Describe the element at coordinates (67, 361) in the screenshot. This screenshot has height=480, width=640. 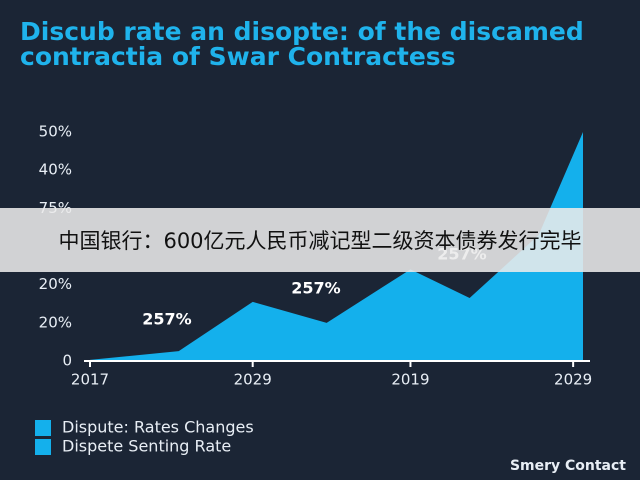
I see `y-tick-label: 0` at that location.